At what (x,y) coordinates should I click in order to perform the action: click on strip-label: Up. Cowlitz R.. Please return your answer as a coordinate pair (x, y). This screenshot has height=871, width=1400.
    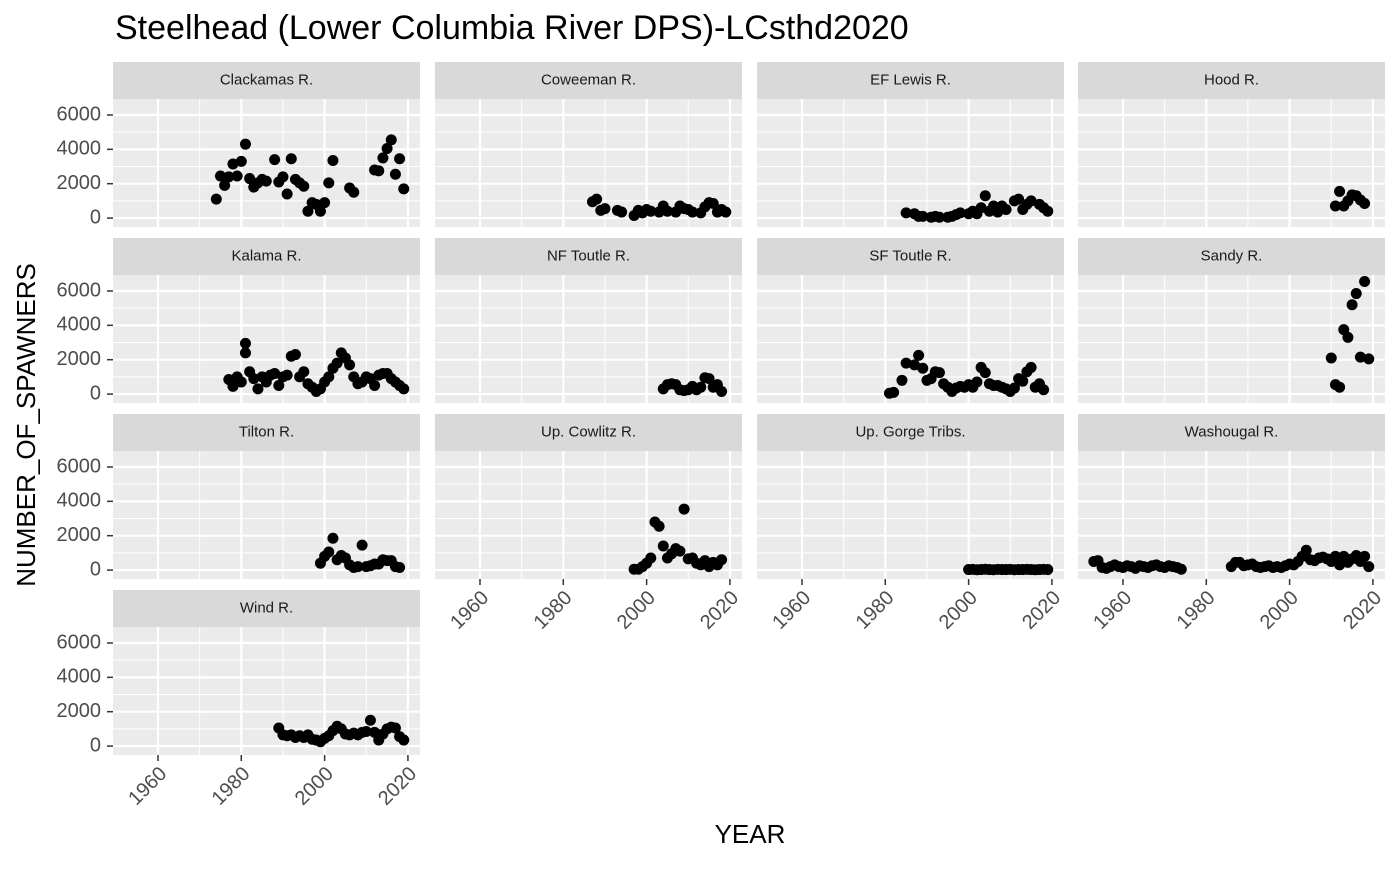
    Looking at the image, I should click on (588, 431).